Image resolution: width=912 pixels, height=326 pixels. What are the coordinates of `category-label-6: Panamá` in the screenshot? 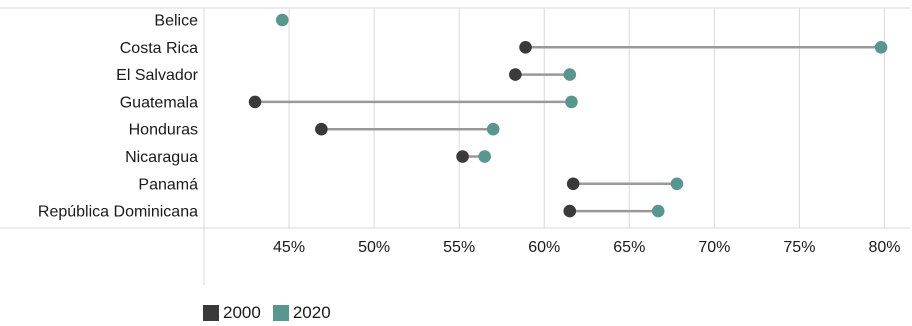 It's located at (168, 184).